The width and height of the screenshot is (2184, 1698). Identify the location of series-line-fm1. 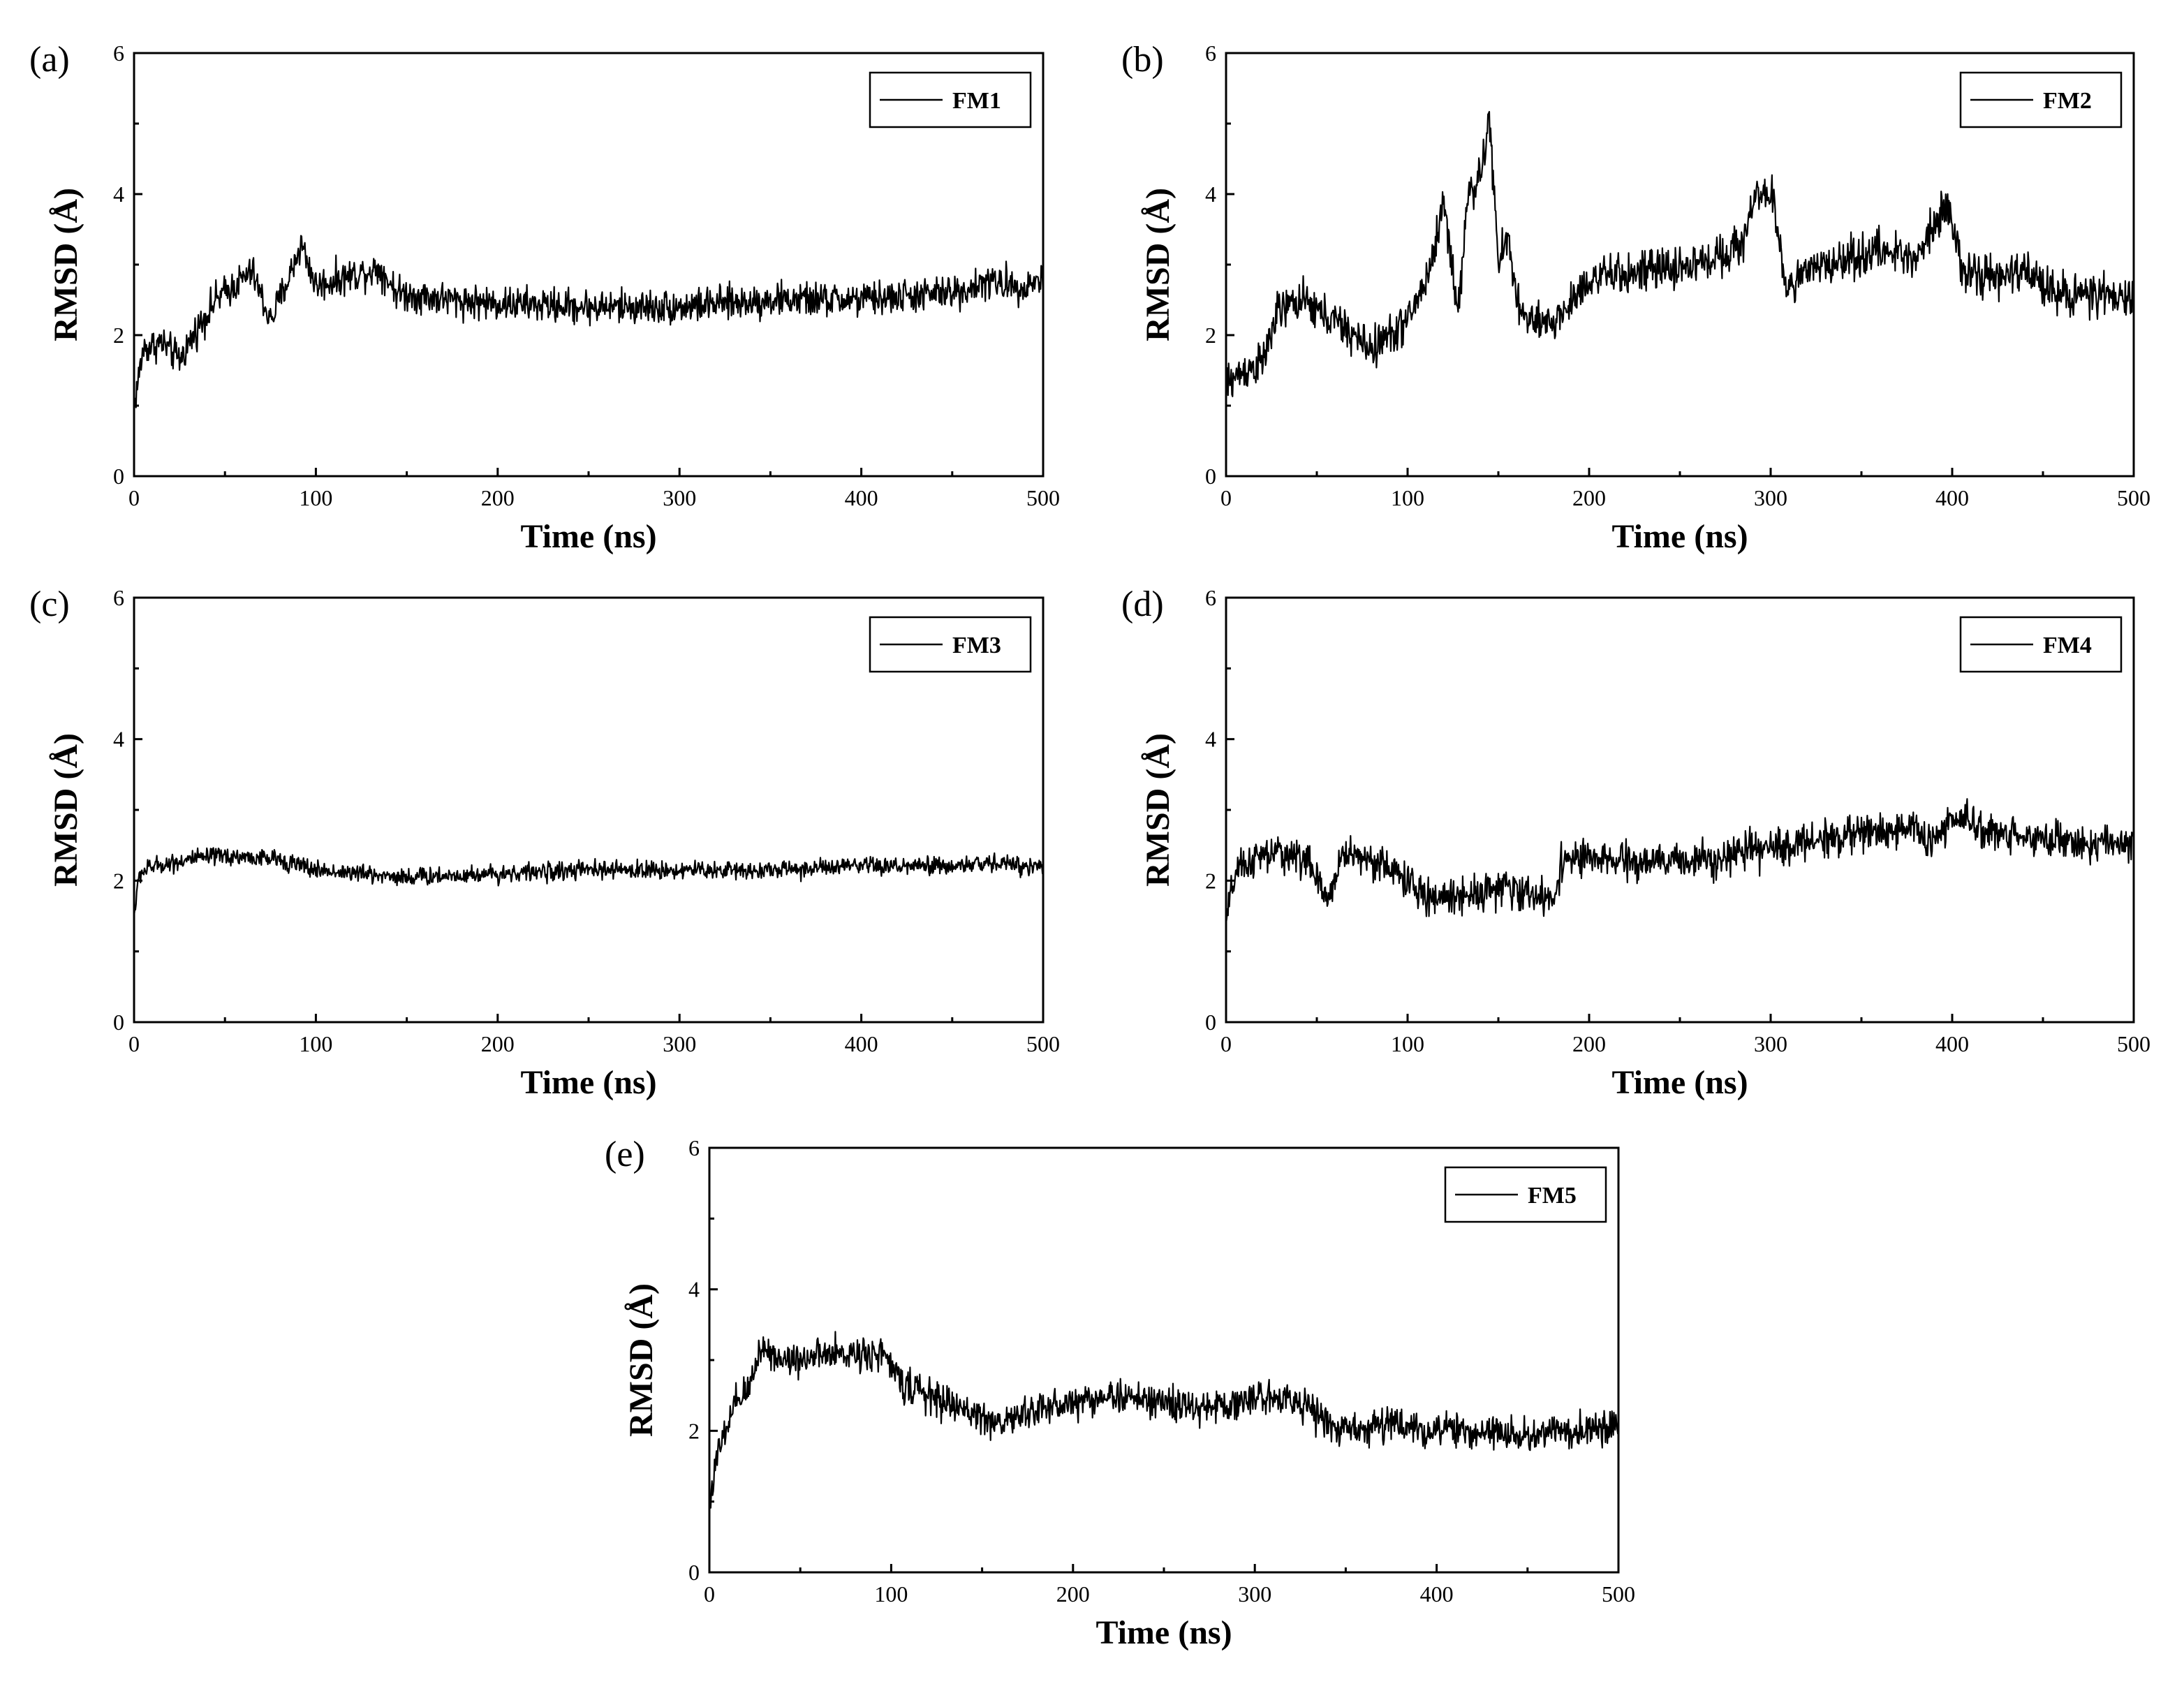
(589, 321).